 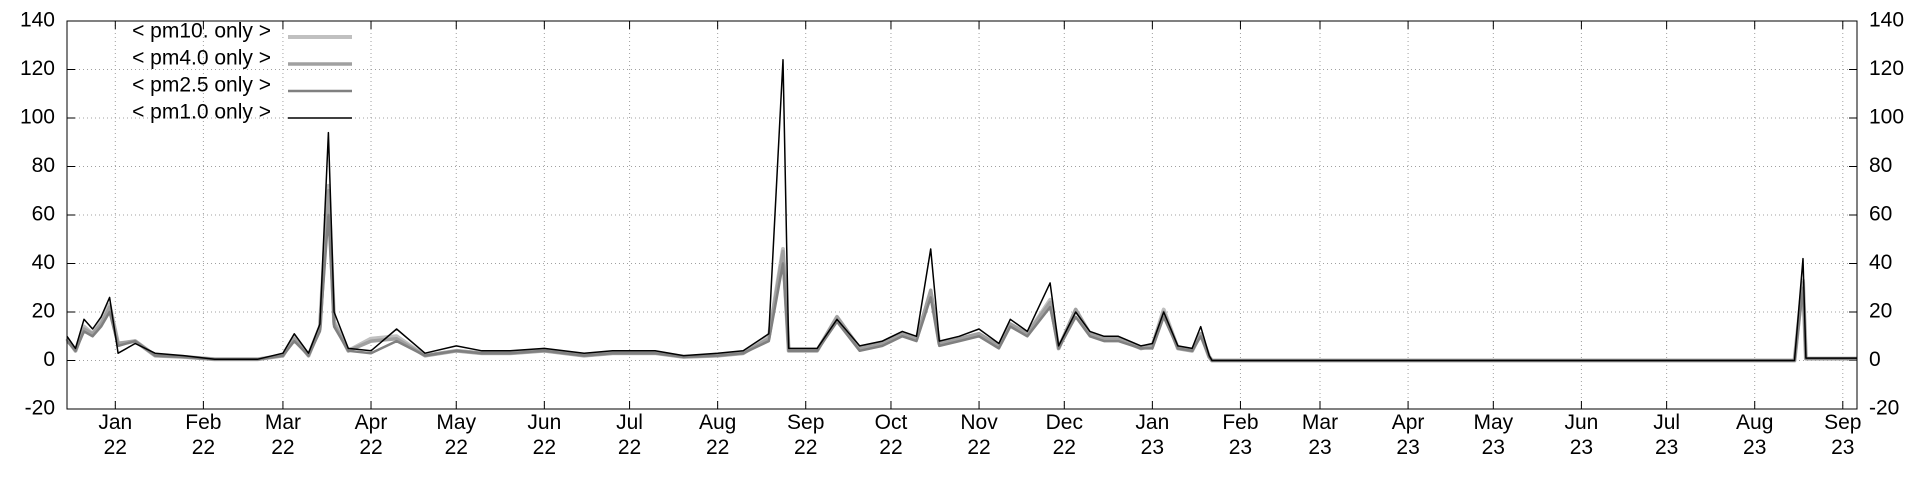 I want to click on y2-tick-label: 100, so click(x=1886, y=117).